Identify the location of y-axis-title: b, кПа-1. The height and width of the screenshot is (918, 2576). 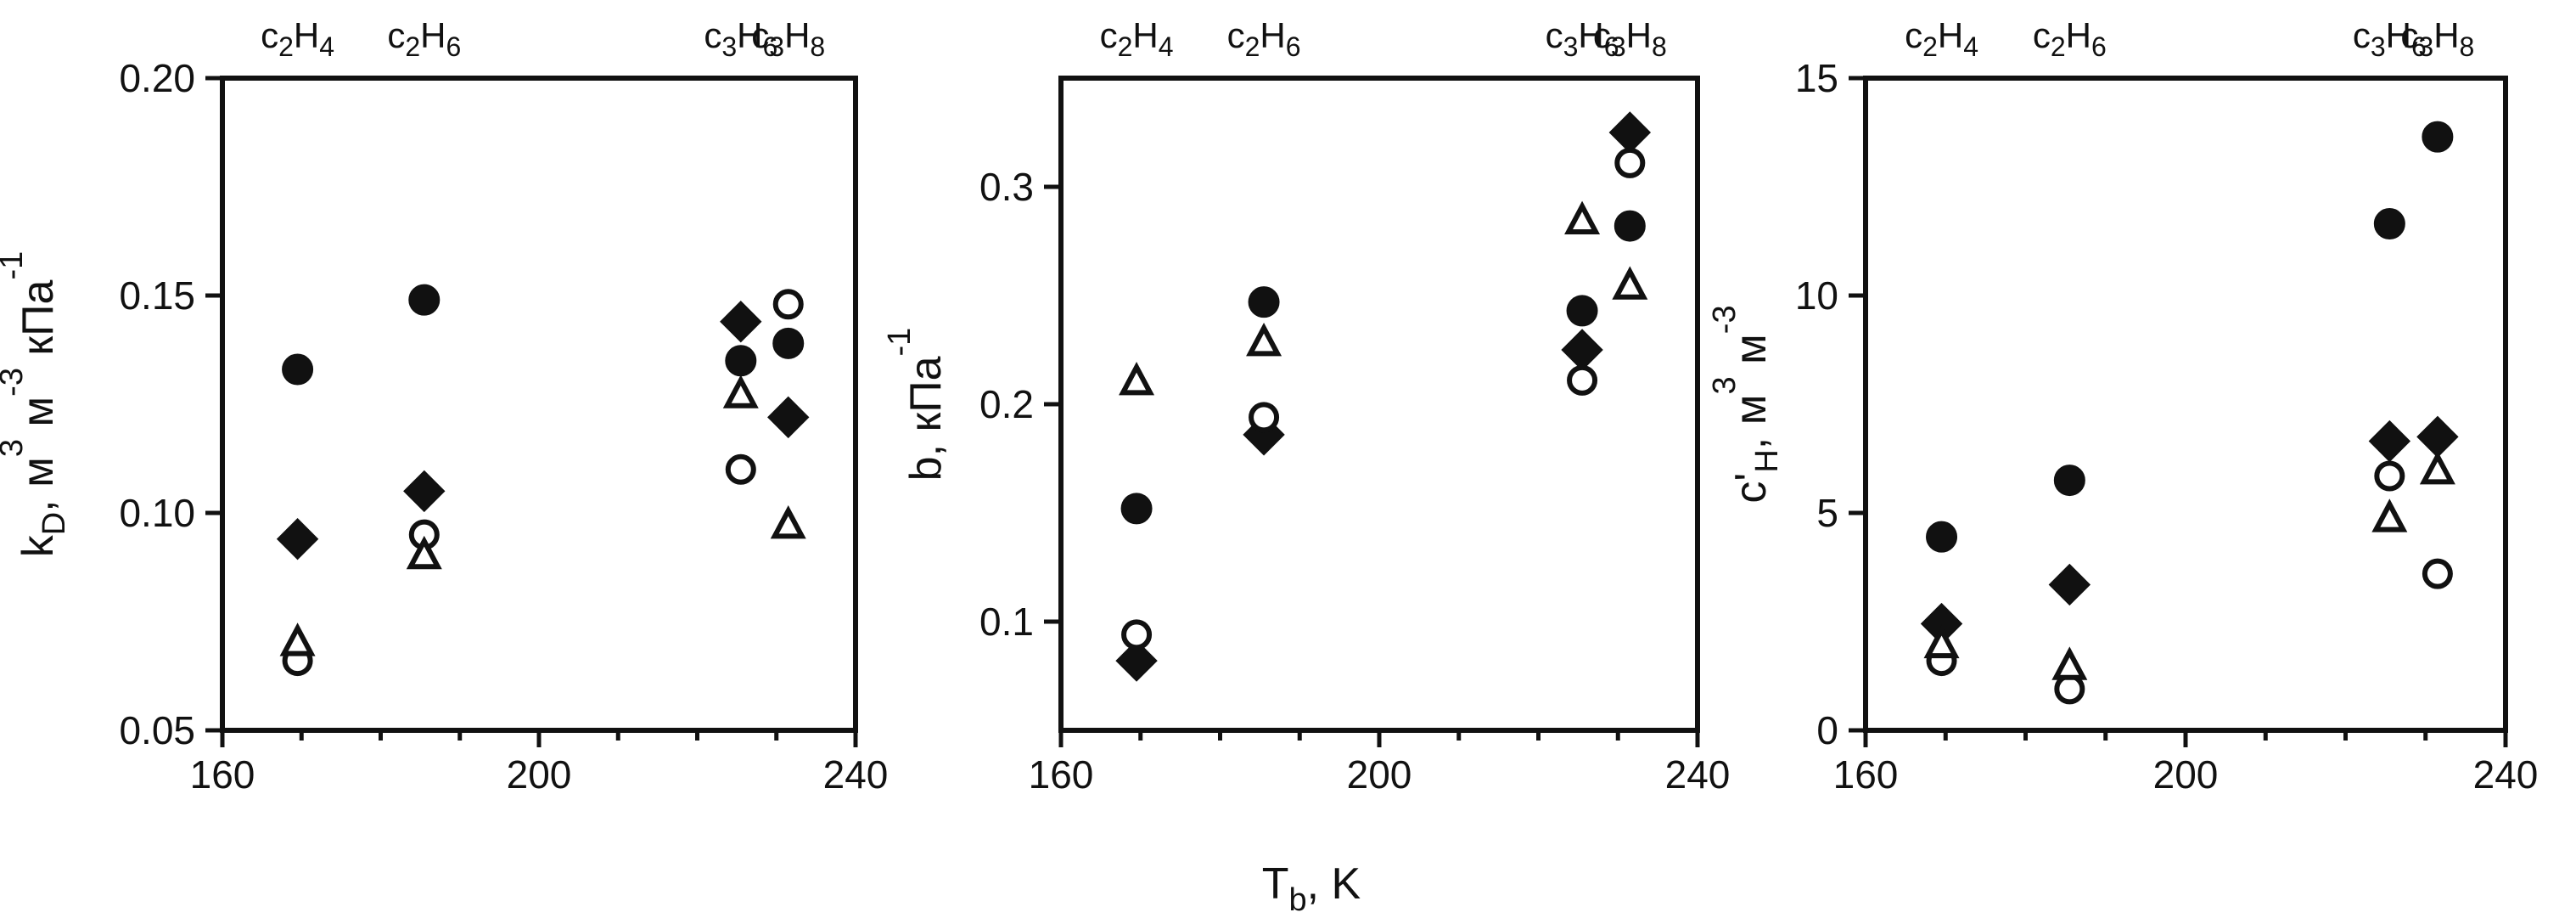
(916, 405).